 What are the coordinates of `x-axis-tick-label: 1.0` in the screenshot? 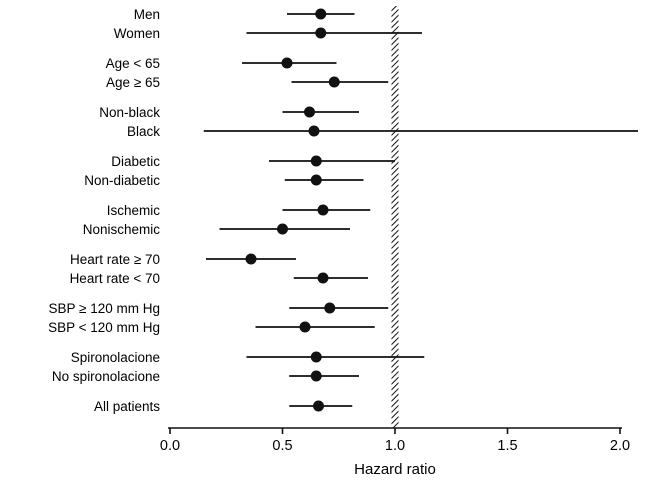 It's located at (395, 446).